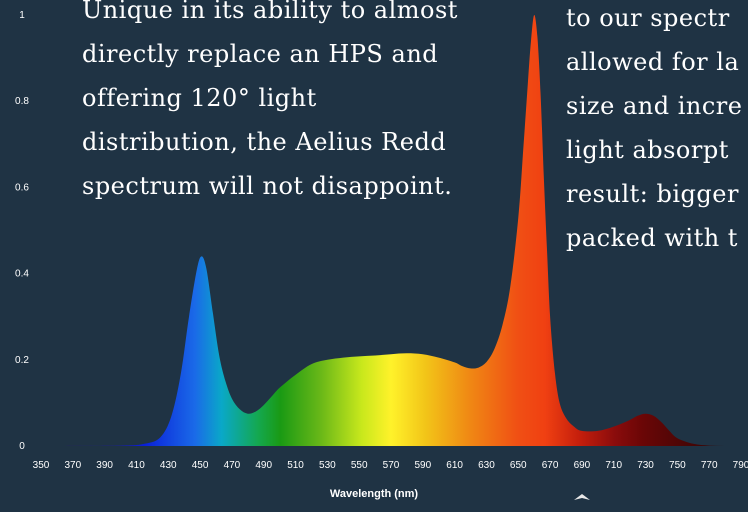 This screenshot has width=748, height=512. I want to click on right-text-line: to our spectr, so click(648, 18).